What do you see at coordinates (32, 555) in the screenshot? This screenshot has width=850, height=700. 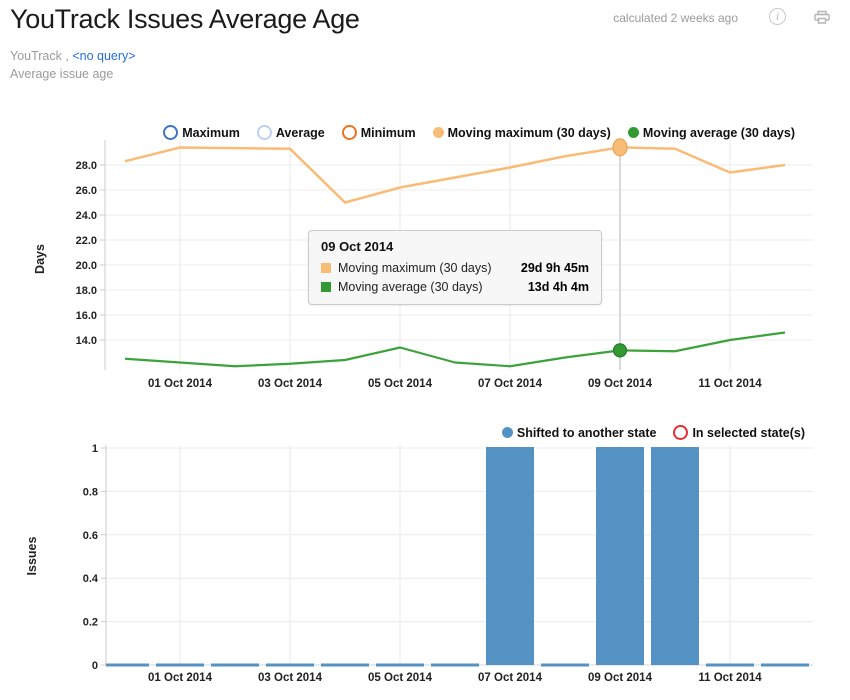 I see `y-axis-title-issues: Issues` at bounding box center [32, 555].